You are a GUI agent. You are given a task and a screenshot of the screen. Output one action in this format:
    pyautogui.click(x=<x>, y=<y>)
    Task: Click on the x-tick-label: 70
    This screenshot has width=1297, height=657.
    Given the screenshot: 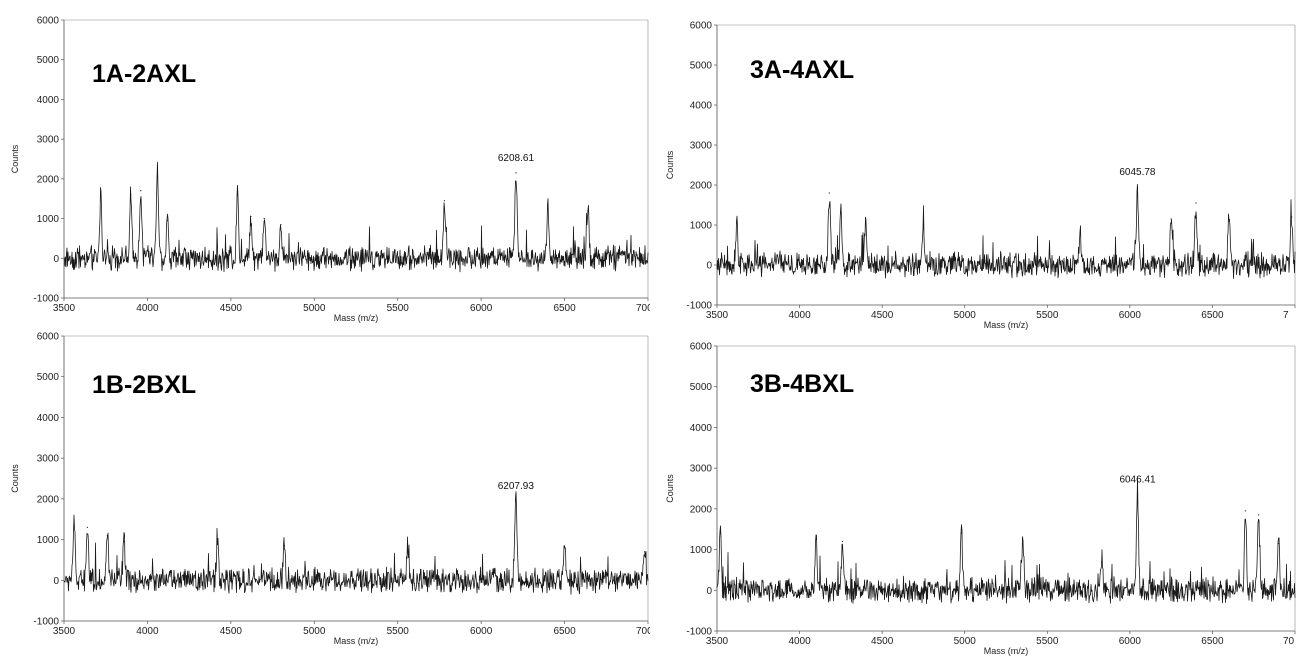 What is the action you would take?
    pyautogui.click(x=1289, y=641)
    